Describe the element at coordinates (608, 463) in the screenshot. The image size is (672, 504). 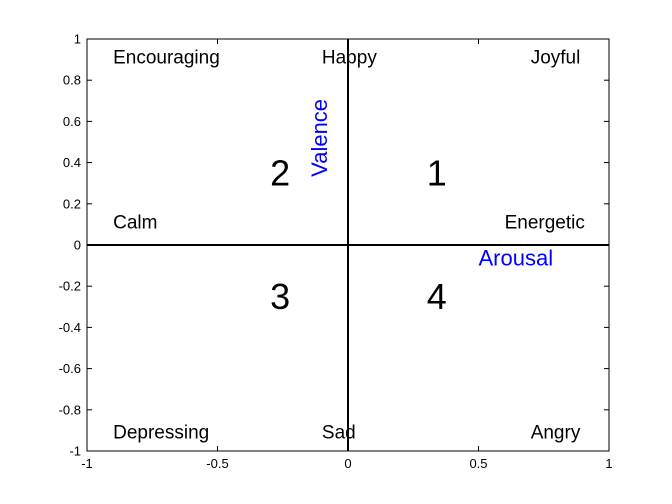
I see `x-tick-label: 1` at that location.